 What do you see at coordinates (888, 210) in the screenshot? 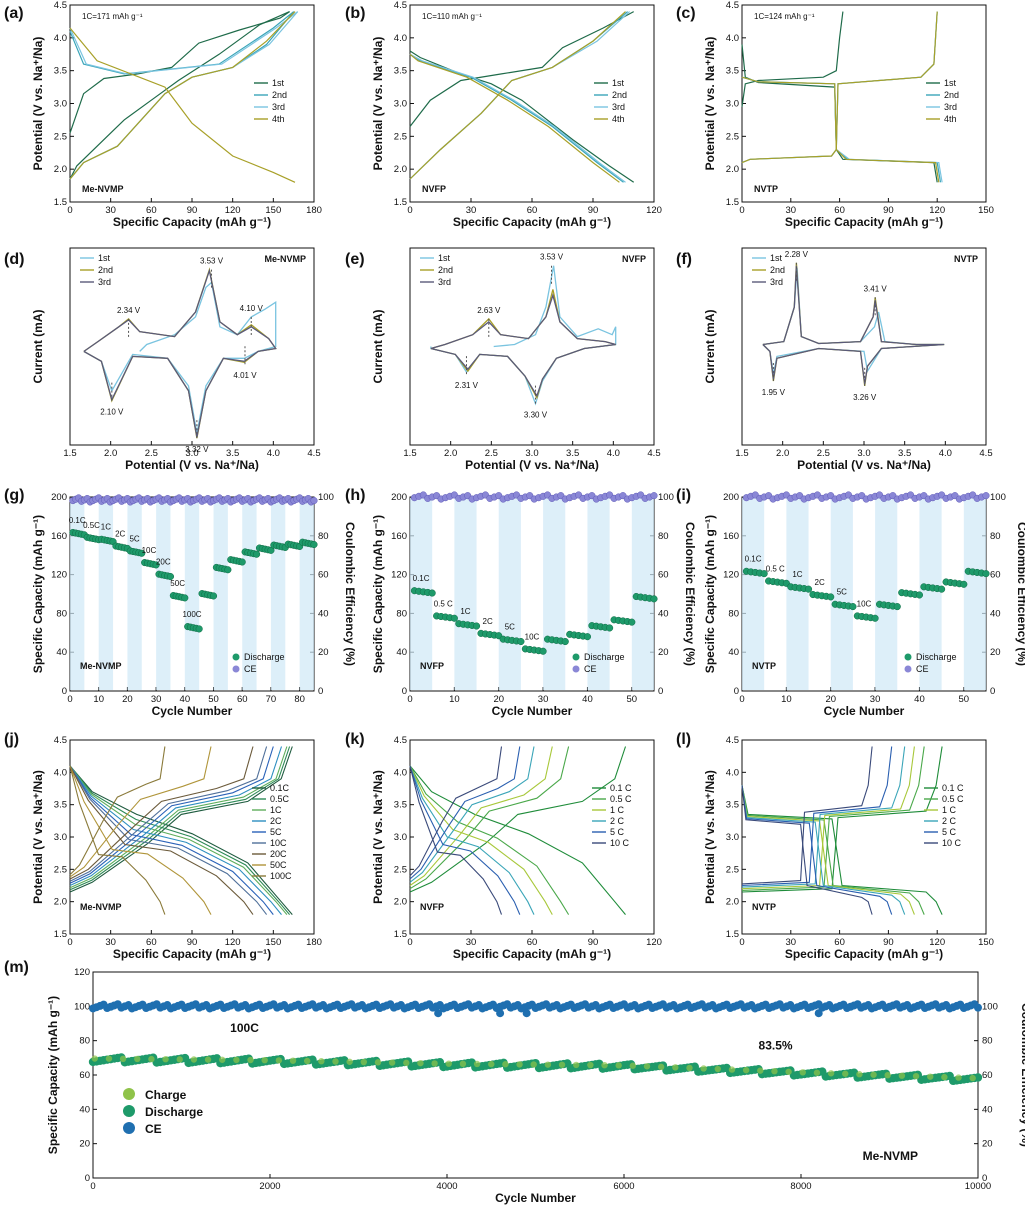
I see `x-tick-label: 90` at bounding box center [888, 210].